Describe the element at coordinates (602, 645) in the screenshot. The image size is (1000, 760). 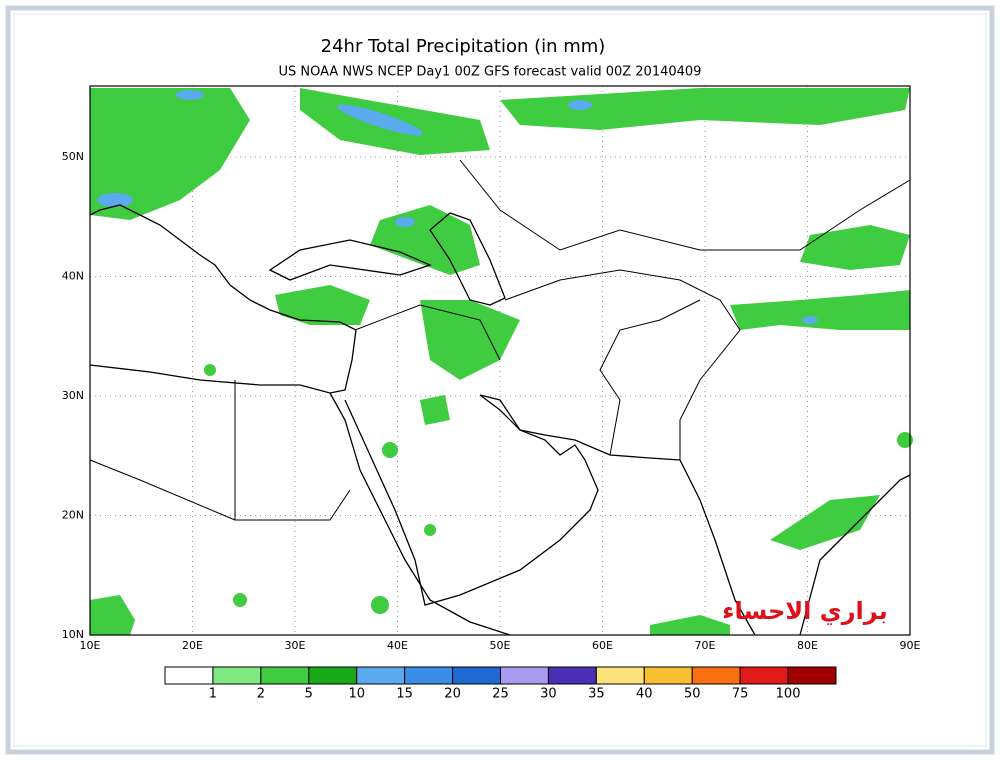
I see `lon-label: 60E` at that location.